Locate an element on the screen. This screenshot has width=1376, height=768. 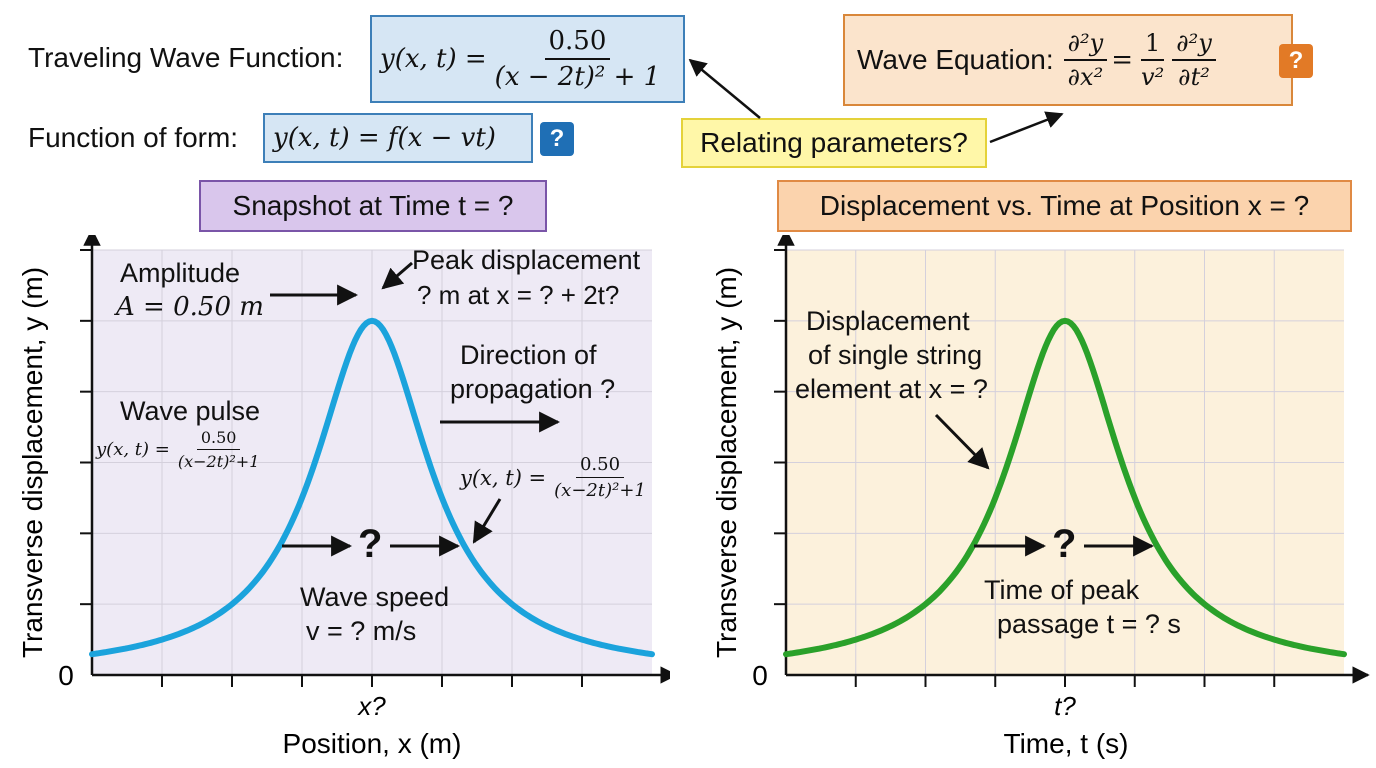
element-label-line3: element at x = ? is located at coordinates (891, 389).